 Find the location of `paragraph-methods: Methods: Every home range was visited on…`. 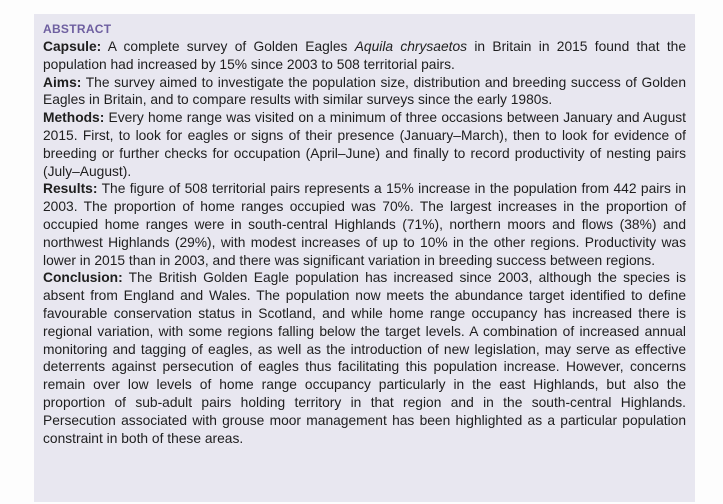

paragraph-methods: Methods: Every home range was visited on… is located at coordinates (364, 144).